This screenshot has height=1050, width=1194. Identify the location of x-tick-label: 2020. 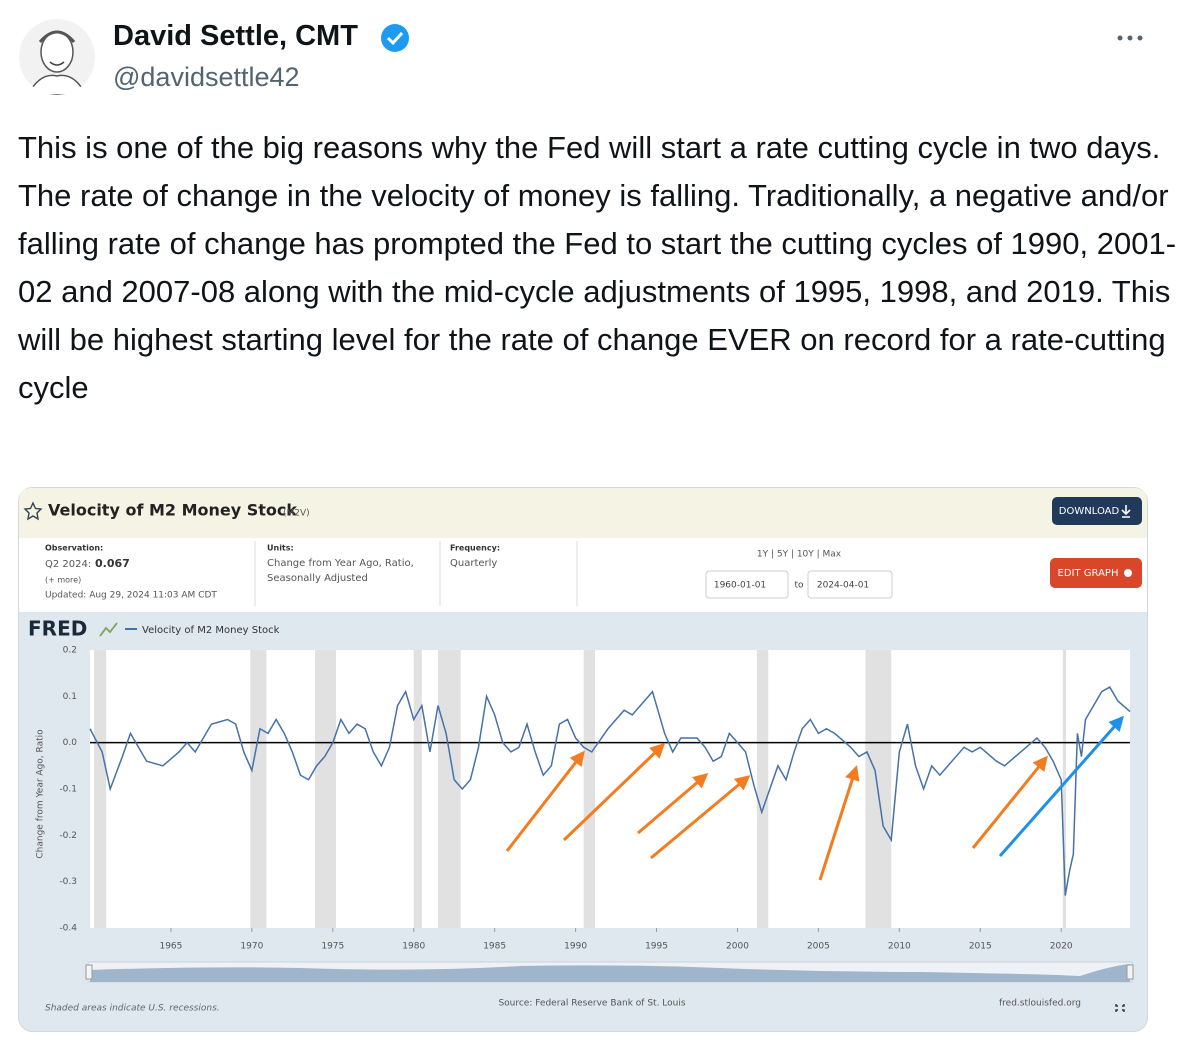
(1061, 947).